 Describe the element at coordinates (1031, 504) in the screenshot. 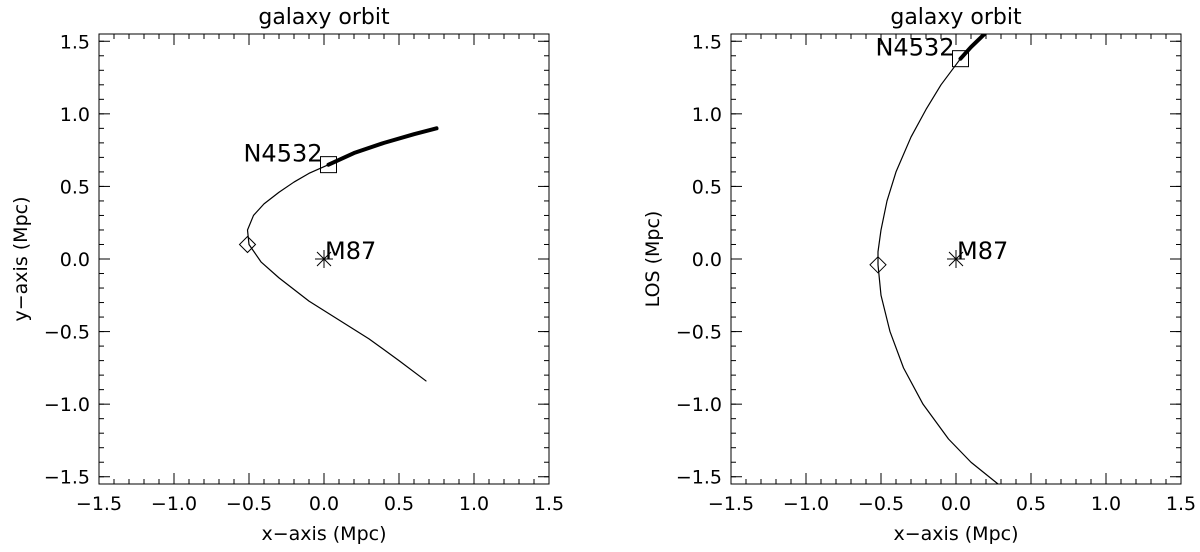

I see `chart-2-x-tick-label: 0.5` at that location.